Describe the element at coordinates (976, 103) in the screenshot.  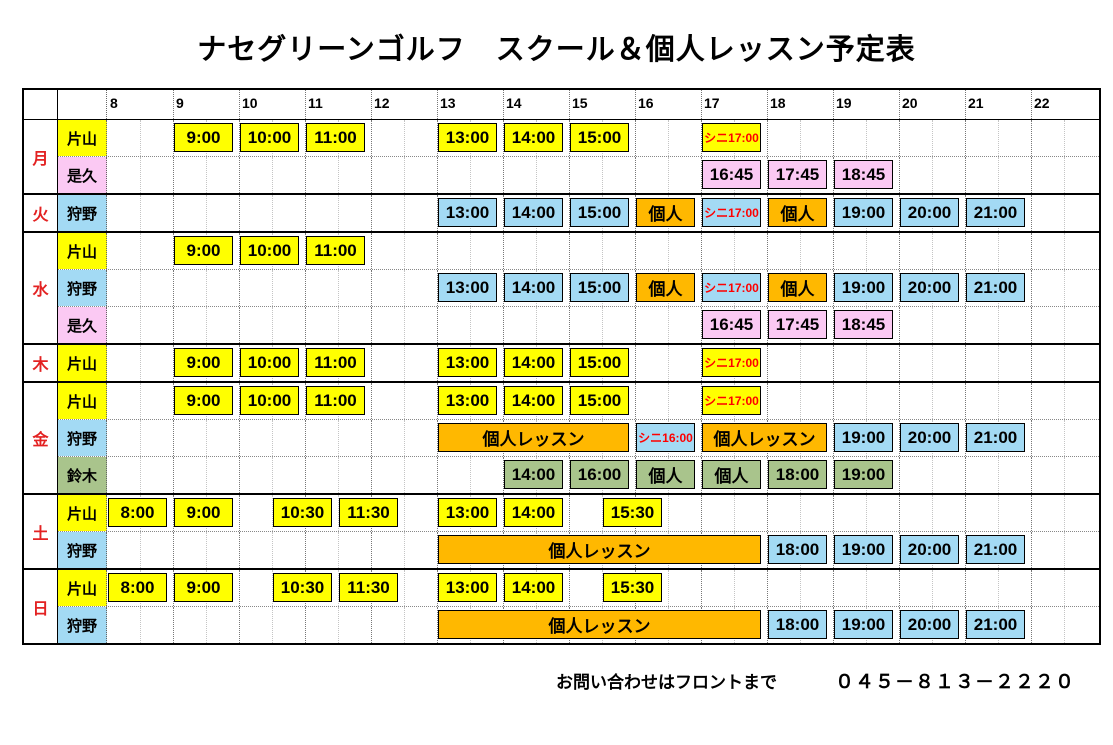
I see `hour-label: 21` at that location.